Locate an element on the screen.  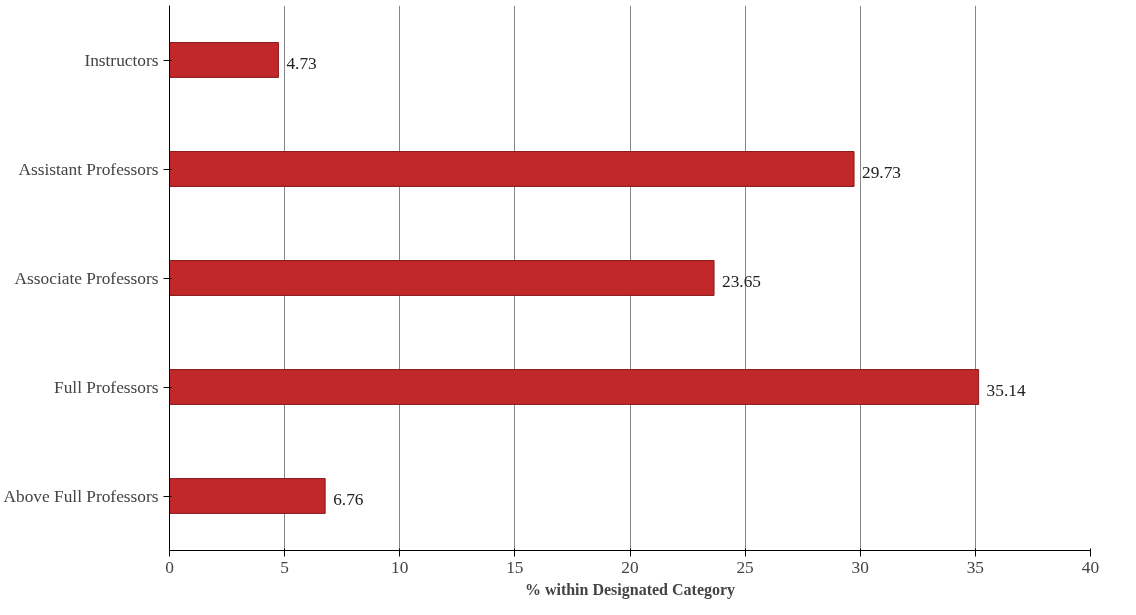
x-tick-label: 20 is located at coordinates (630, 567).